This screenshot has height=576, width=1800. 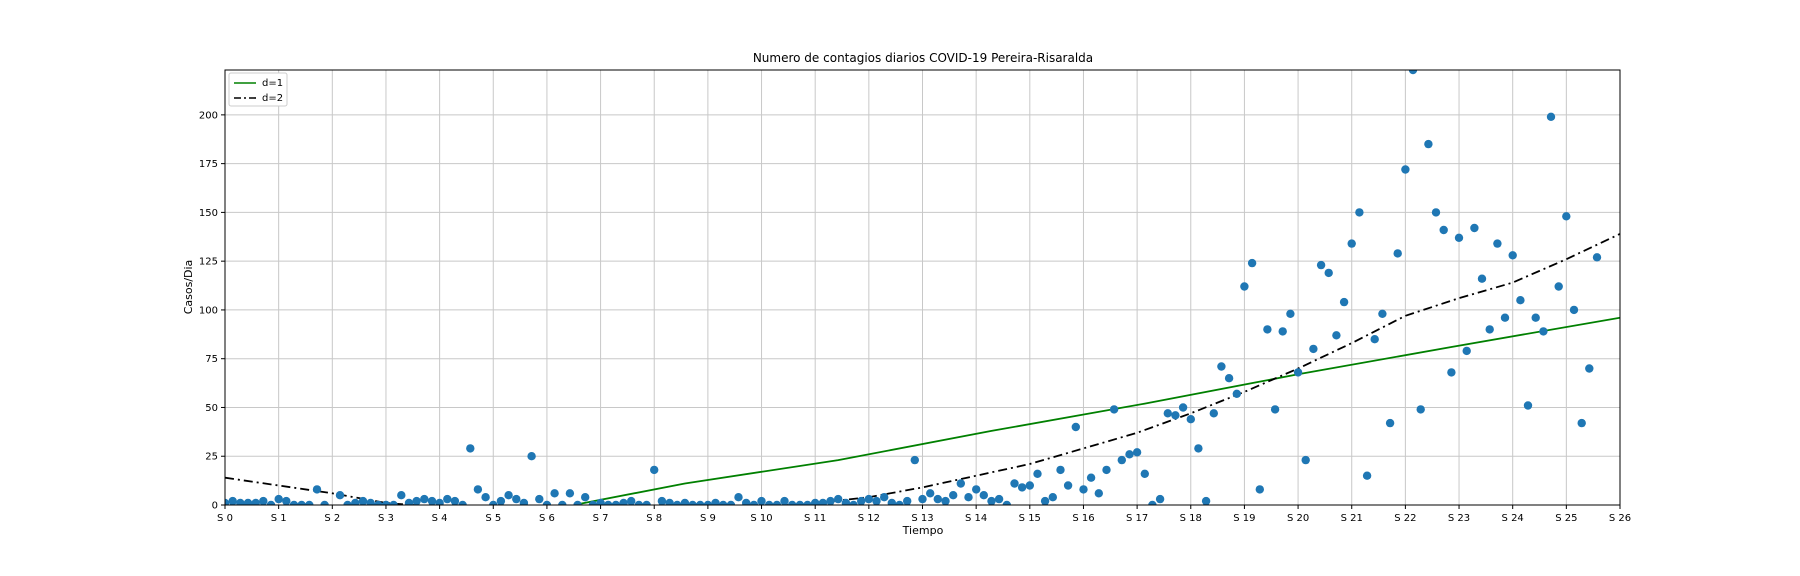 What do you see at coordinates (815, 518) in the screenshot?
I see `x-tick-label: S 11` at bounding box center [815, 518].